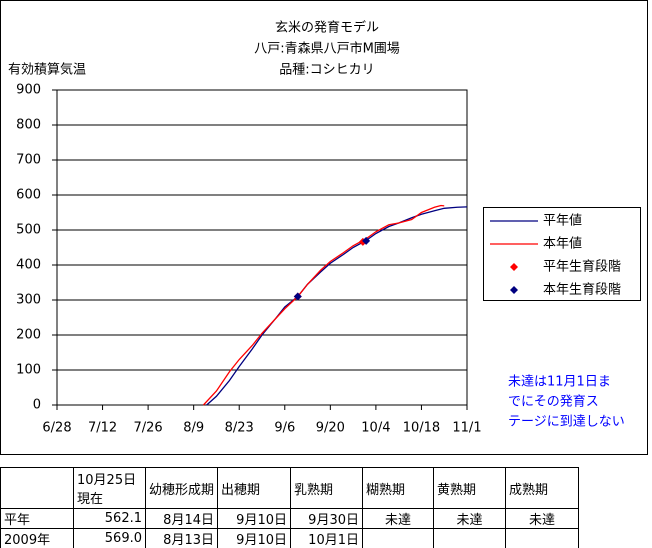 This screenshot has height=548, width=652. Describe the element at coordinates (181, 488) in the screenshot. I see `table-cell: 幼穂形成期` at that location.